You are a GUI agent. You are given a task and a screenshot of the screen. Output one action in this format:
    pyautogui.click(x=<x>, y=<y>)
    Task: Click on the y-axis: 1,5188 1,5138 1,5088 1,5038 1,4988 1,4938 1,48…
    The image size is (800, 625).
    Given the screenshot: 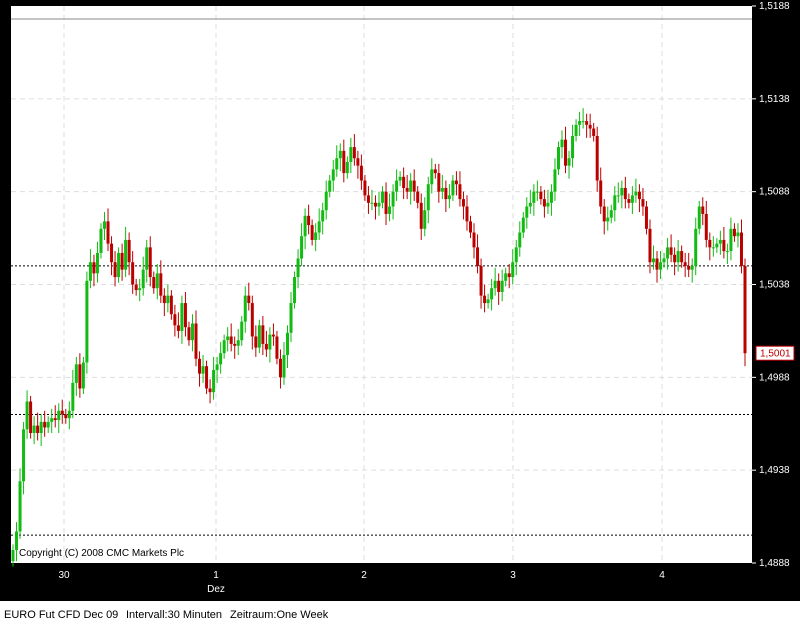 What is the action you would take?
    pyautogui.click(x=771, y=285)
    